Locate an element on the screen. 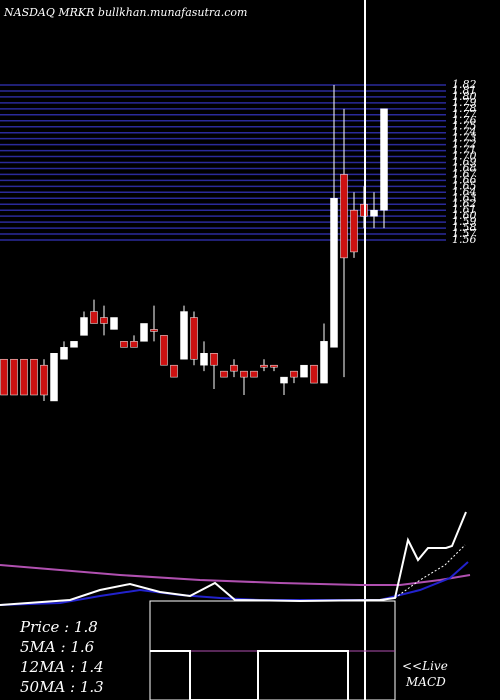  y-tick-label: 1.56 is located at coordinates (464, 239).